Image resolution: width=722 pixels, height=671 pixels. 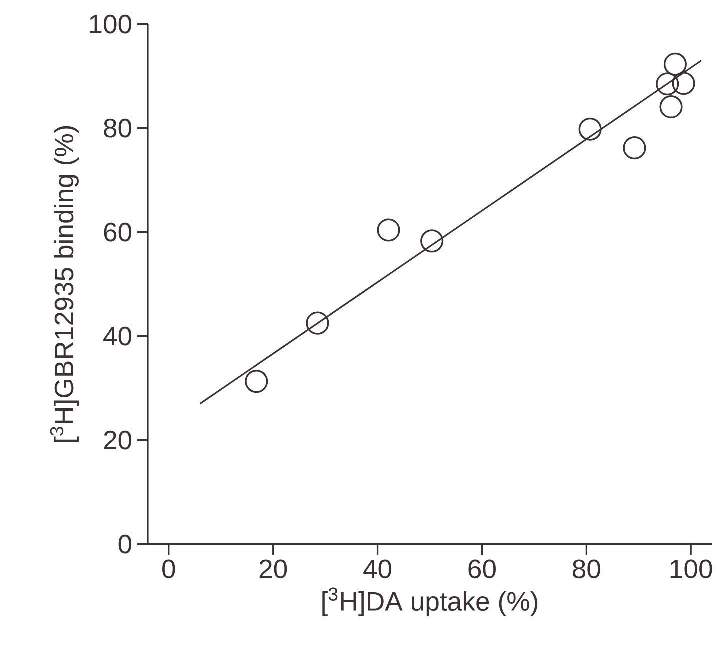 What do you see at coordinates (482, 569) in the screenshot?
I see `x-tick-label: 60` at bounding box center [482, 569].